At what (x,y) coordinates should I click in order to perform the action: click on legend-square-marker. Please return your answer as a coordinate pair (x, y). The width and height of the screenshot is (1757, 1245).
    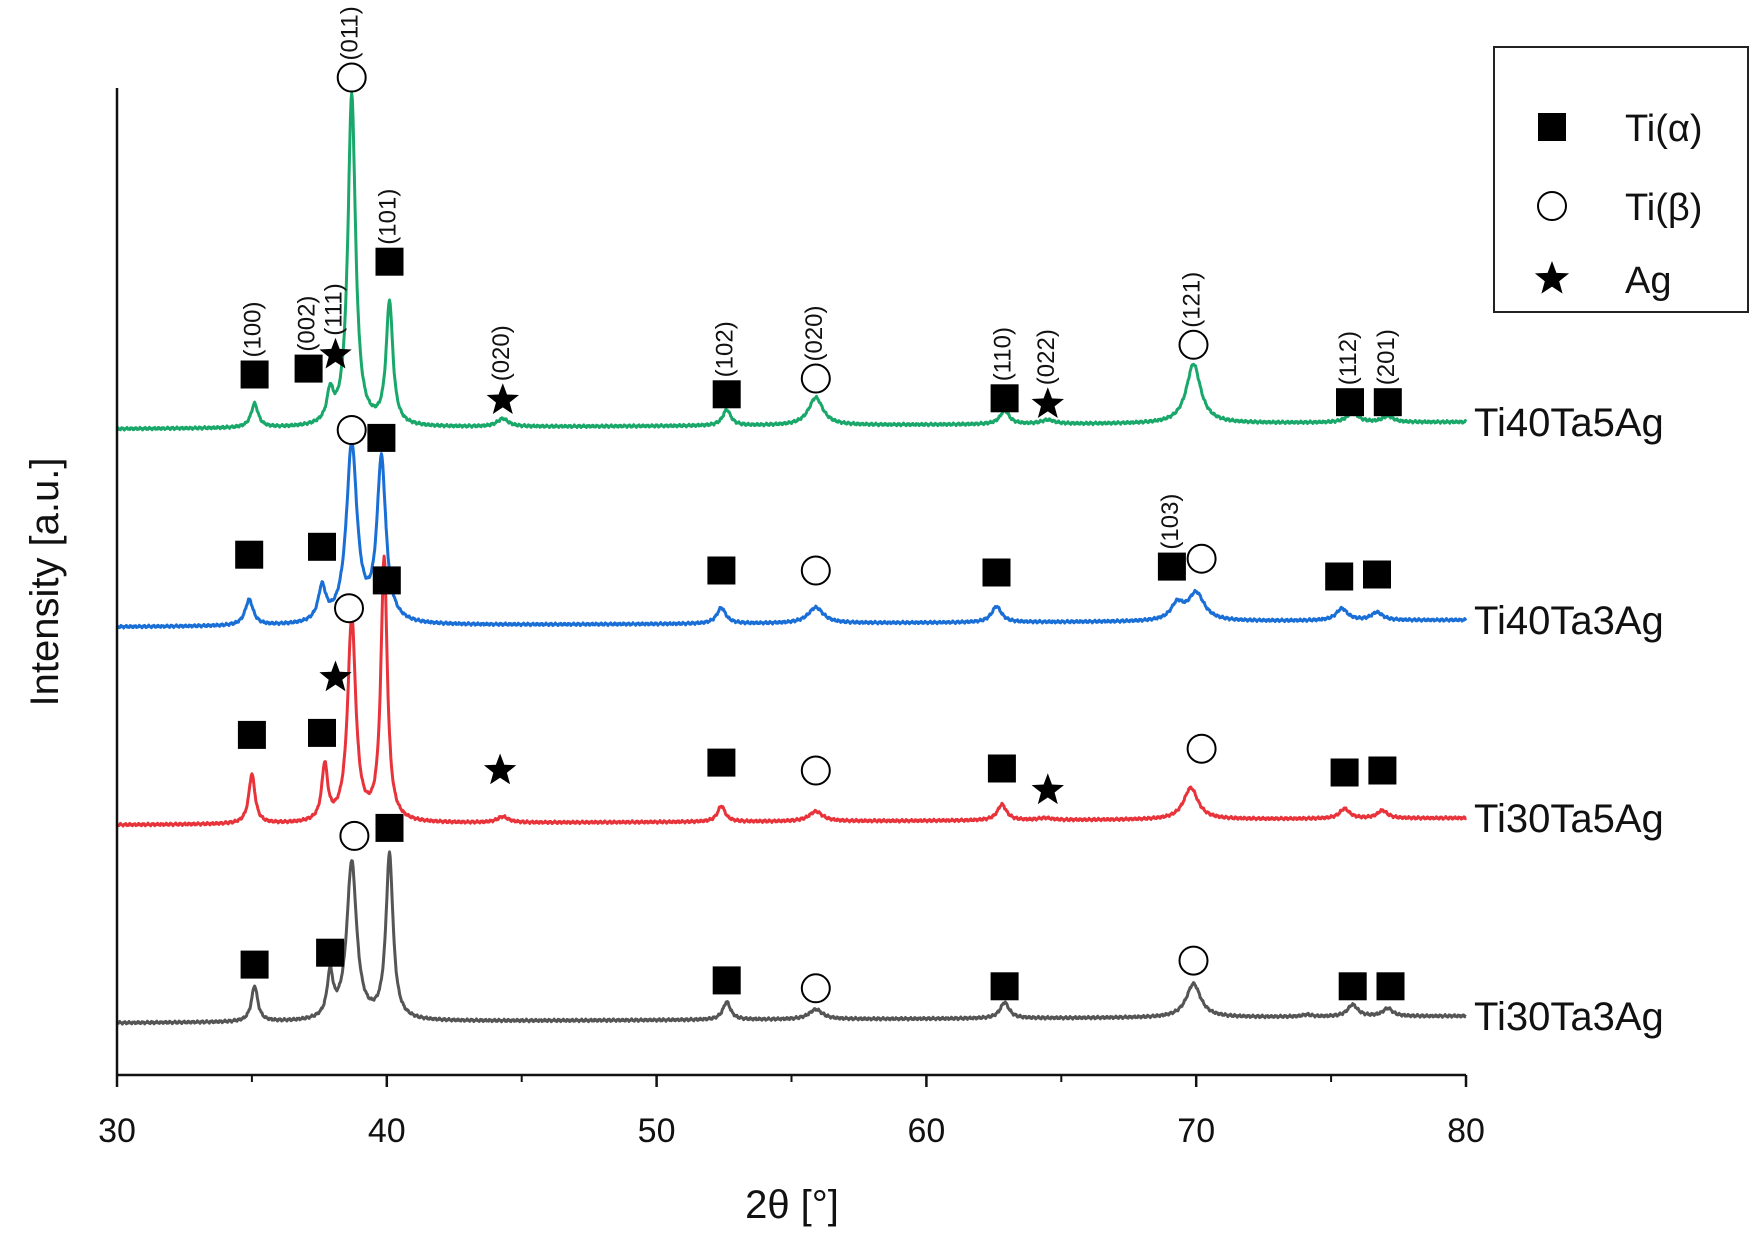
    Looking at the image, I should click on (1552, 127).